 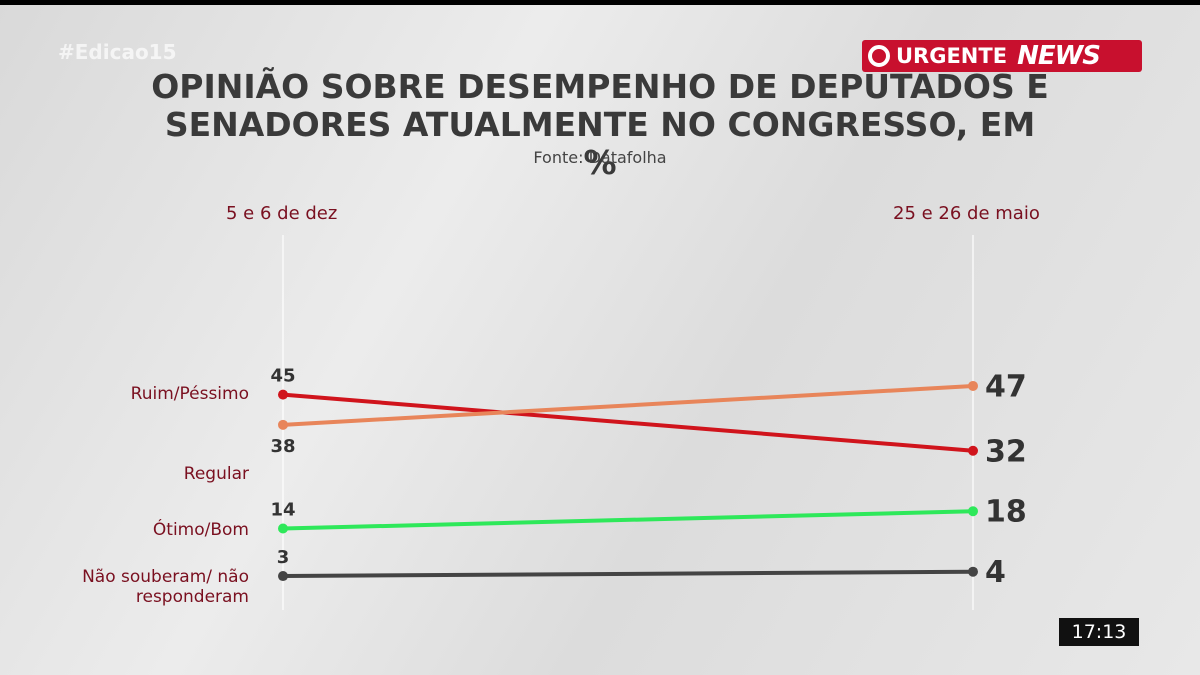 What do you see at coordinates (282, 510) in the screenshot?
I see `value-label: 14` at bounding box center [282, 510].